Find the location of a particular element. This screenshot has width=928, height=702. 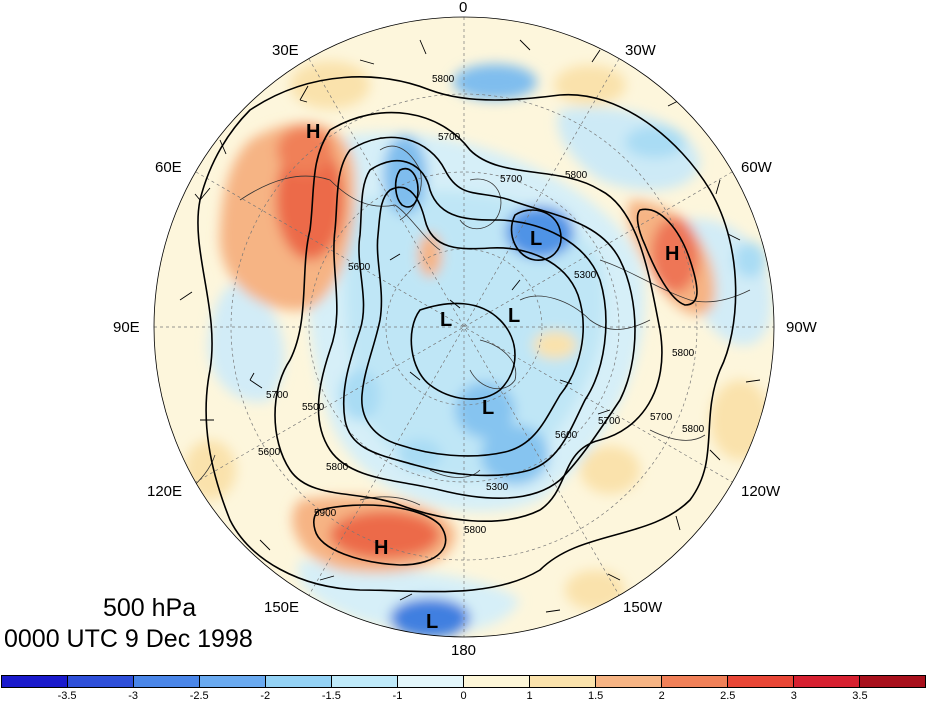

lon-label-90e: 90E is located at coordinates (126, 327).